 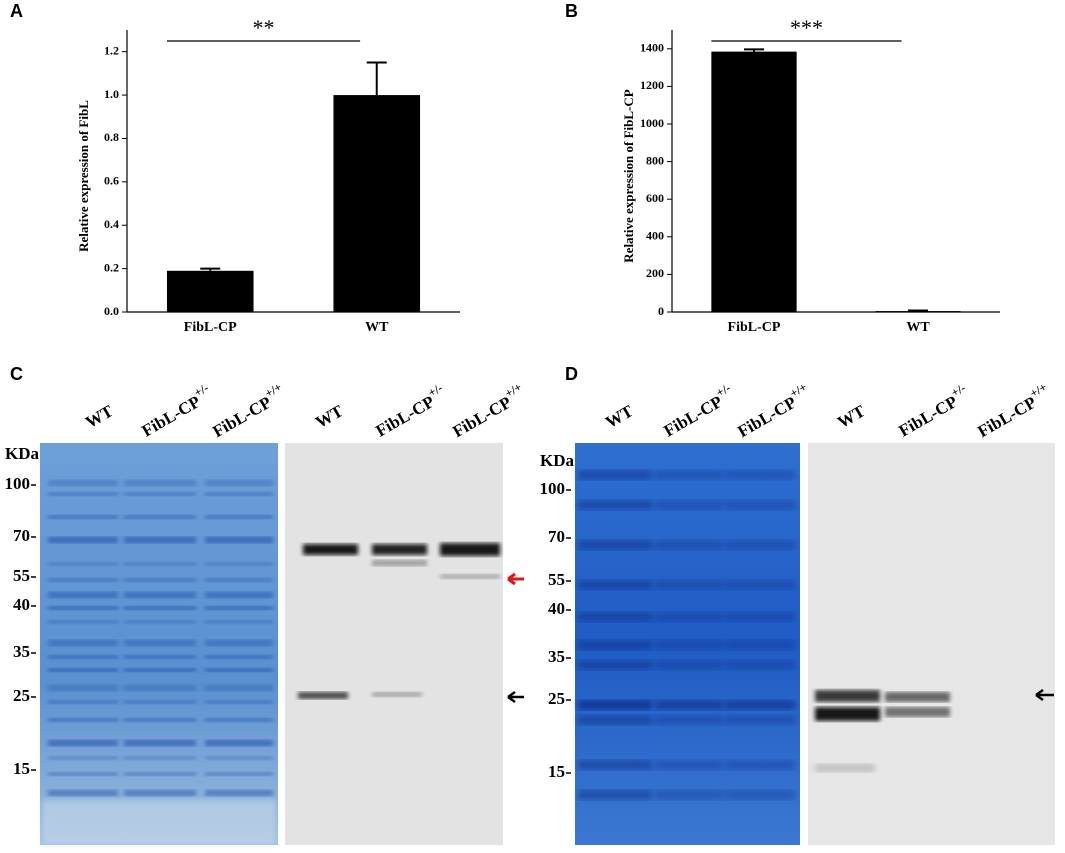 I want to click on marker-label: 70, so click(x=21, y=535).